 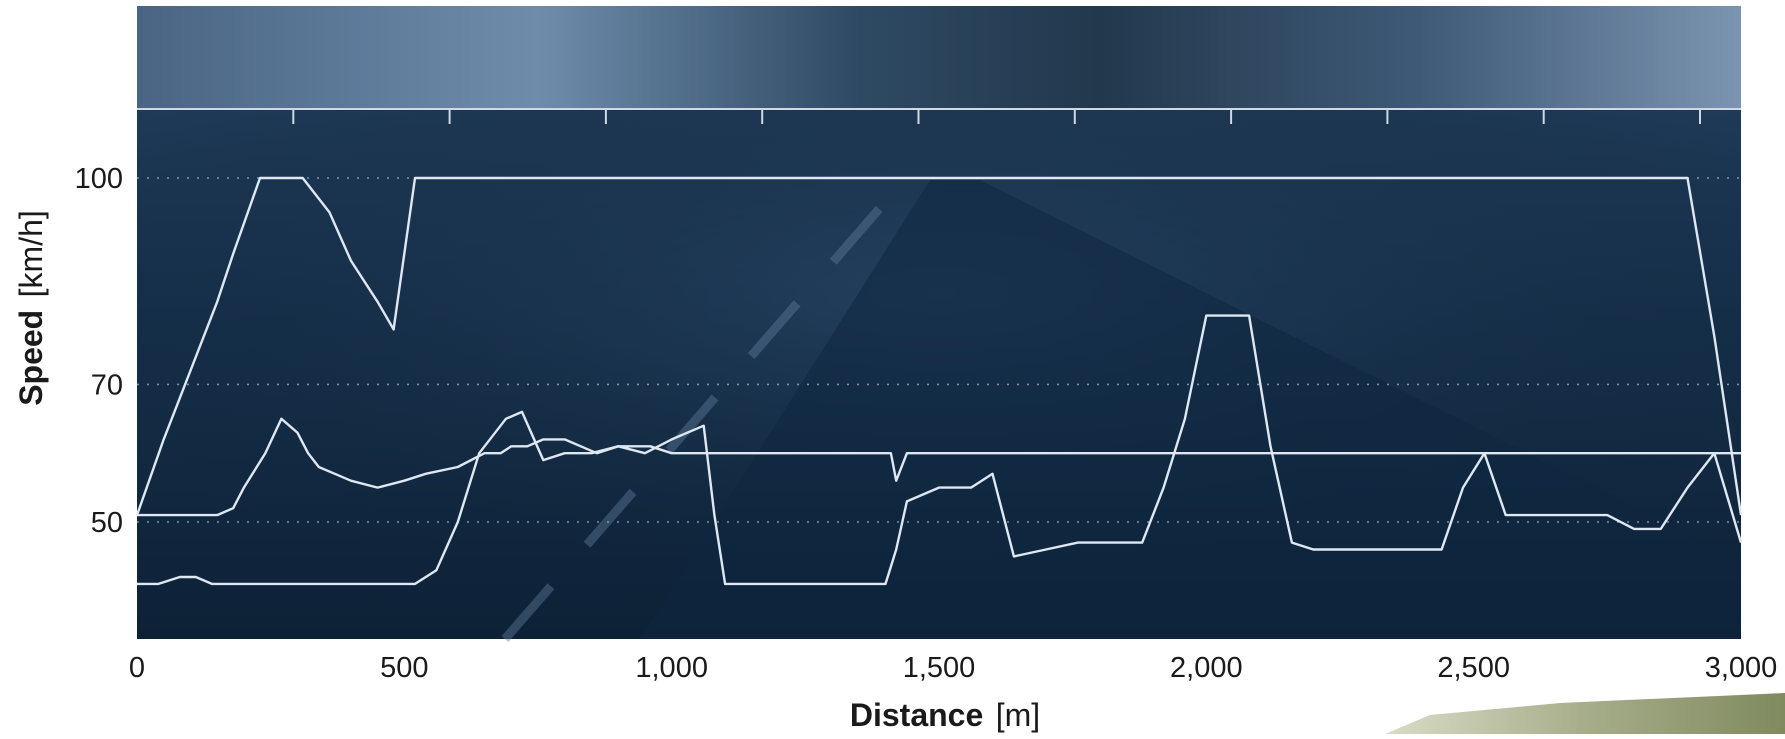 What do you see at coordinates (1018, 715) in the screenshot?
I see `x-axis-title-unit: [m]` at bounding box center [1018, 715].